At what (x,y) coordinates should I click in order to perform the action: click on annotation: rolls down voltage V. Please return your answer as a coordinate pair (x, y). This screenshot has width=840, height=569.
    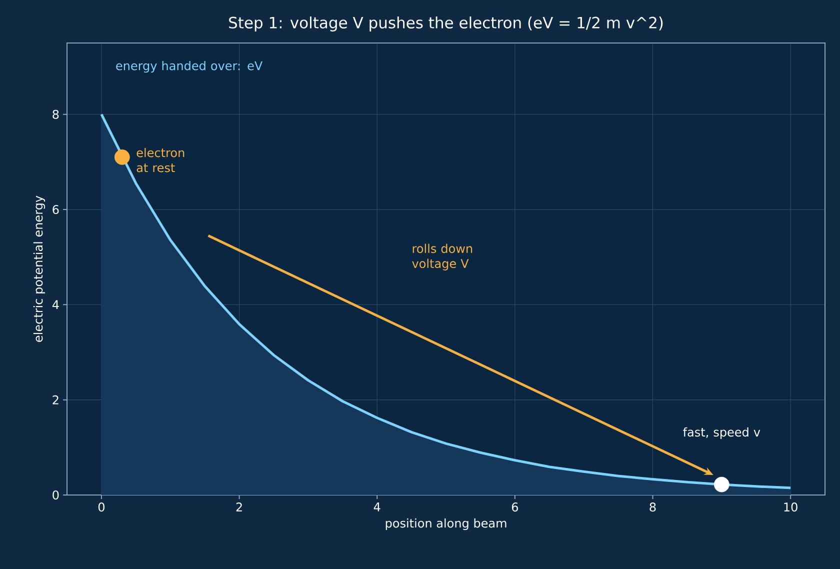
    Looking at the image, I should click on (442, 257).